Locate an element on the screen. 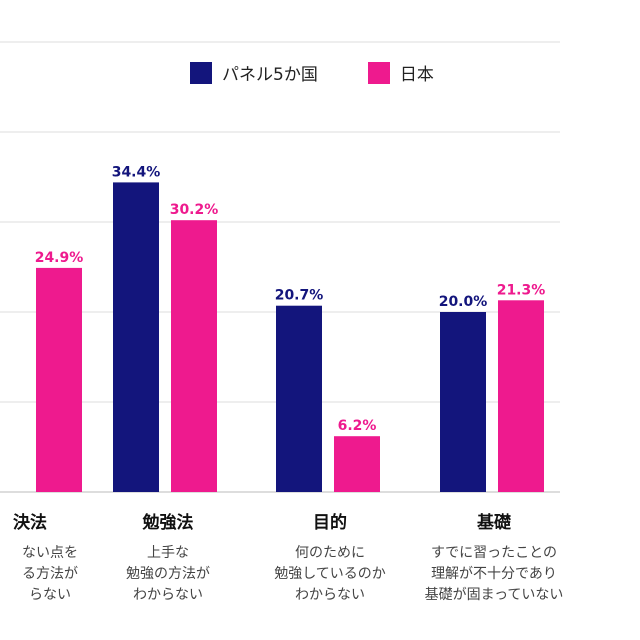  legend: パネル5か国 日本 is located at coordinates (312, 72).